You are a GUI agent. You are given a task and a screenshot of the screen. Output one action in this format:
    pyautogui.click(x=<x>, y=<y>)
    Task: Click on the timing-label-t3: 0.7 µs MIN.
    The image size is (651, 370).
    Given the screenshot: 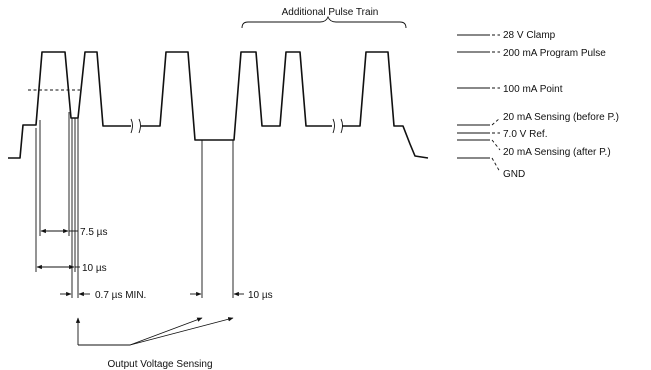 What is the action you would take?
    pyautogui.click(x=120, y=295)
    